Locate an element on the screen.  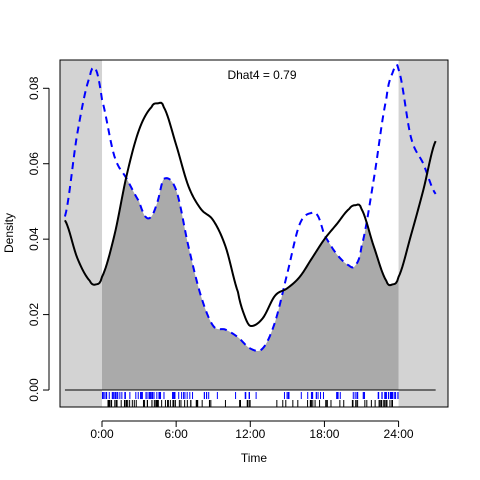
x-axis-title: Time is located at coordinates (254, 458).